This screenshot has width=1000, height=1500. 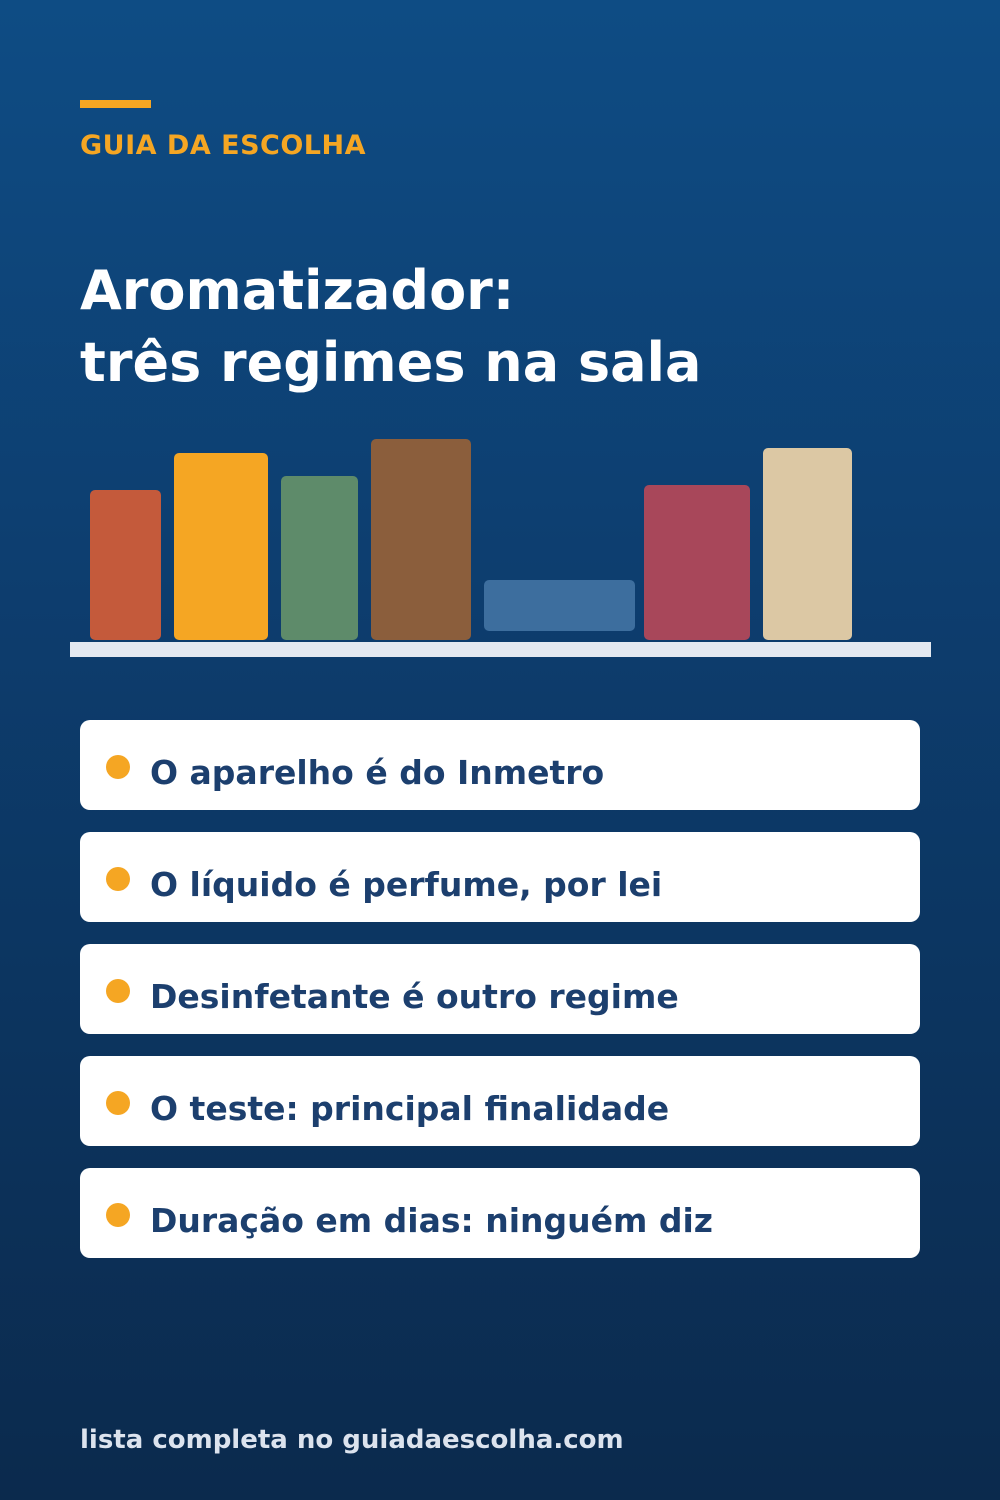 I want to click on point-card-1: O aparelho é do Inmetro, so click(x=500, y=765).